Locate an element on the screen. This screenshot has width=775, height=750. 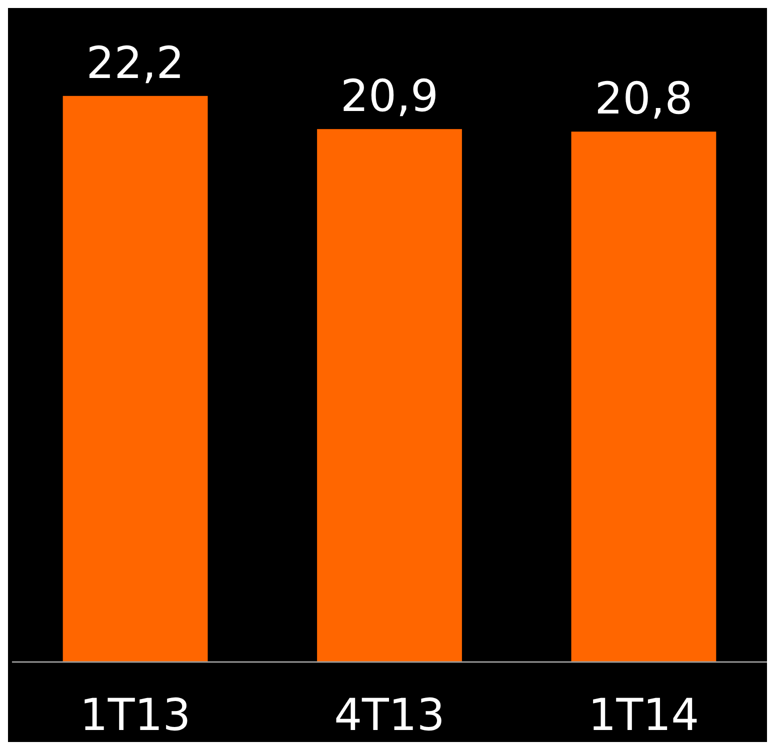
data-label: 20,9 is located at coordinates (389, 96).